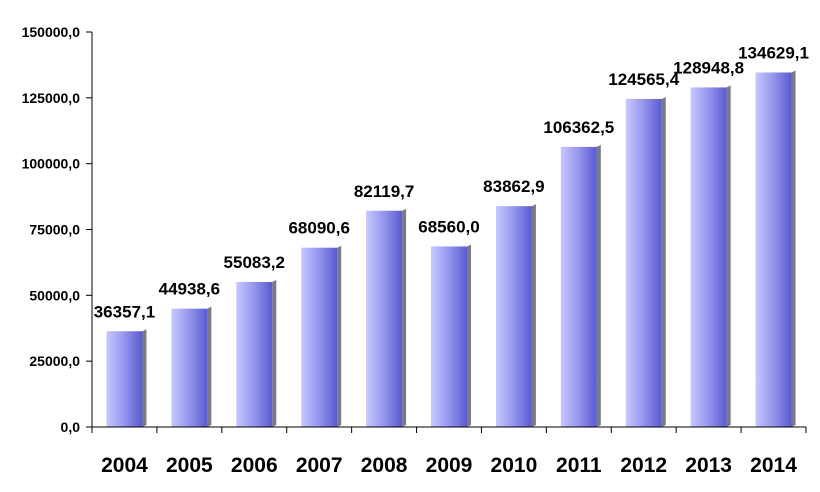 The height and width of the screenshot is (492, 820). Describe the element at coordinates (643, 465) in the screenshot. I see `x-tick-label: 2012` at that location.